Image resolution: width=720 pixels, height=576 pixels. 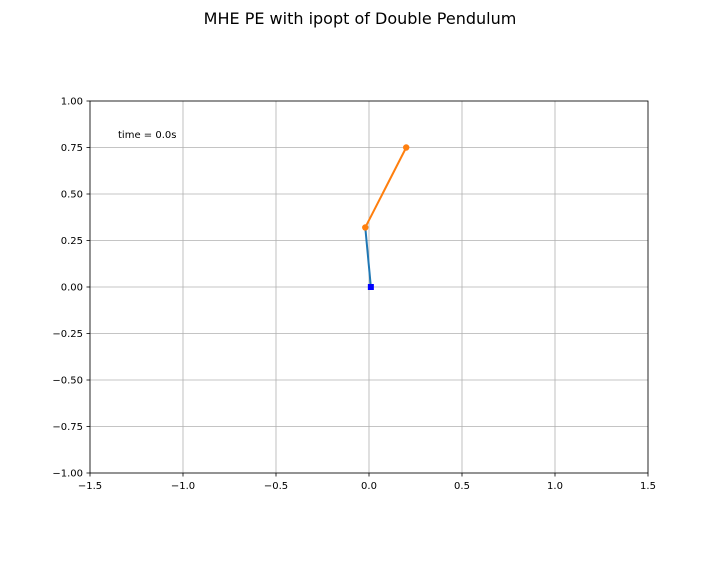 I want to click on y-tick-label: 1.00, so click(x=72, y=102).